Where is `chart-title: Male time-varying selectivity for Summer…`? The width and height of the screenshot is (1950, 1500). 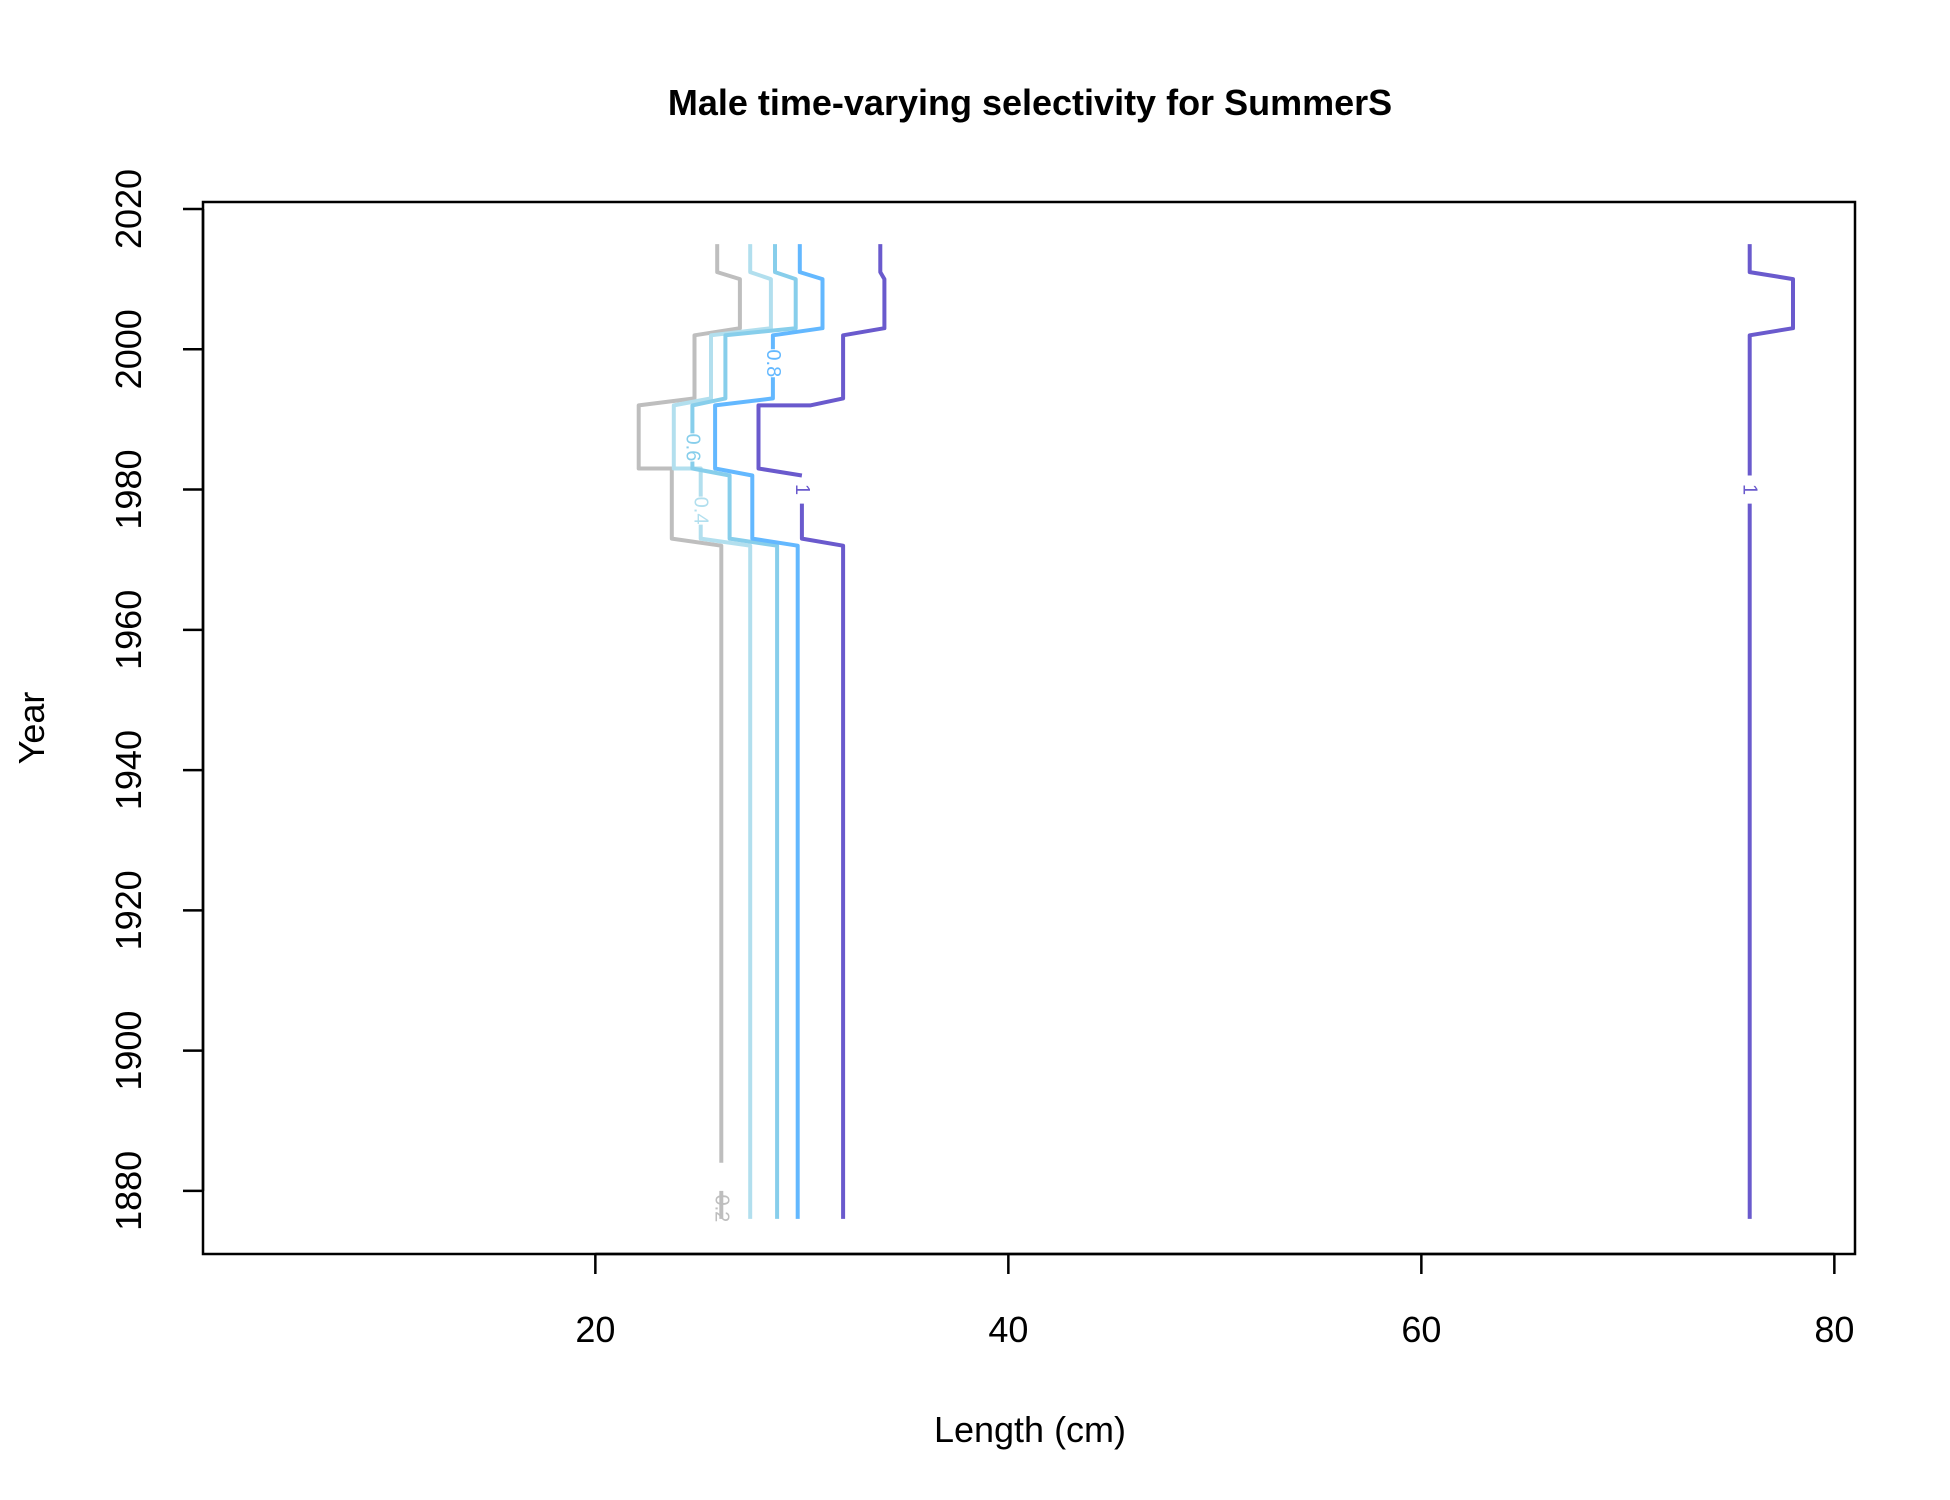
chart-title: Male time-varying selectivity for Summer… is located at coordinates (1030, 102).